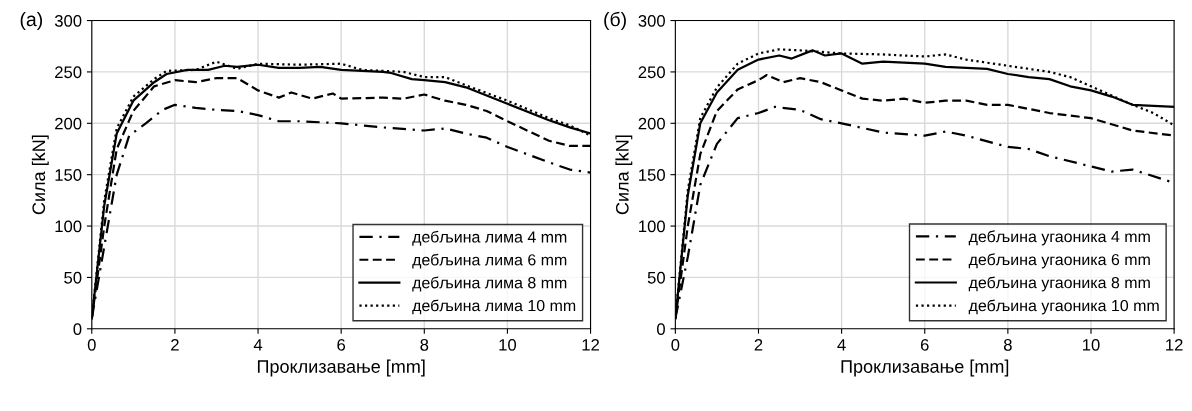 The width and height of the screenshot is (1192, 411). What do you see at coordinates (494, 307) in the screenshot?
I see `legend-label: дебљина лима 10 mm` at bounding box center [494, 307].